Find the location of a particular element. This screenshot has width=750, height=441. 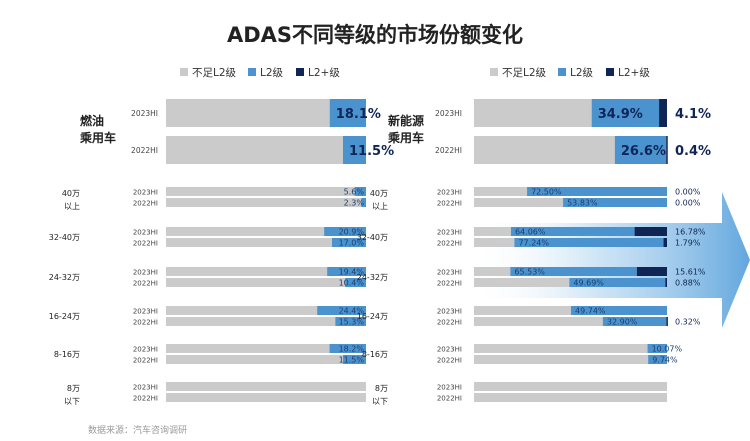

value-label-l2: 10.4% is located at coordinates (352, 283).